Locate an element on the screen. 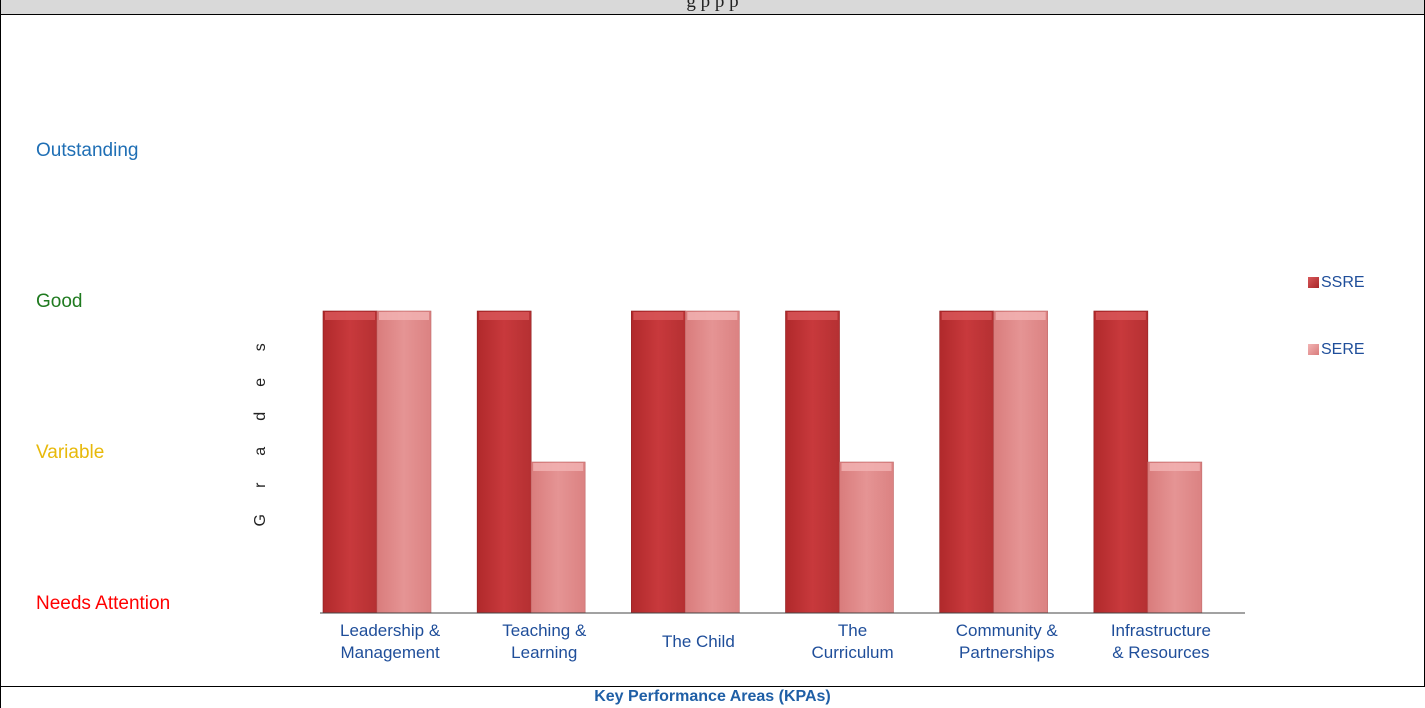 This screenshot has width=1425, height=708. x-label-2: The Child is located at coordinates (698, 642).